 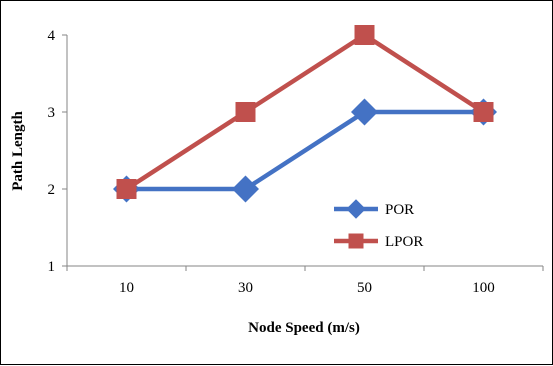 What do you see at coordinates (52, 36) in the screenshot?
I see `y-tick-label: 4` at bounding box center [52, 36].